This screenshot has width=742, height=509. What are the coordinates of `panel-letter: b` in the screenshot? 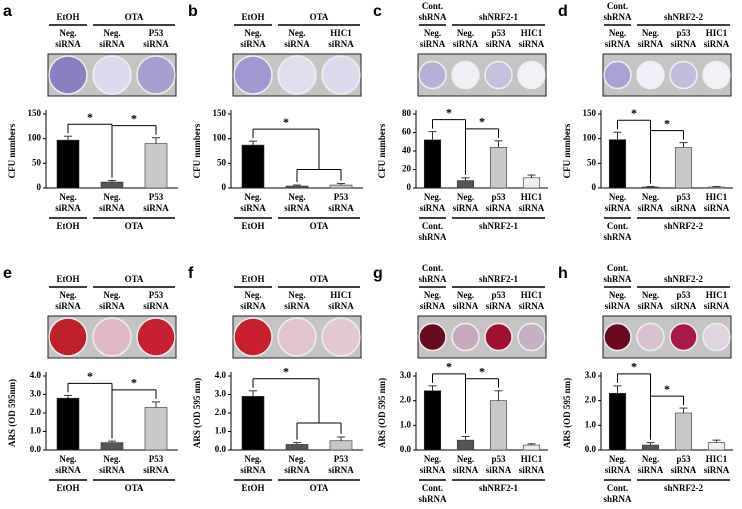 It's located at (193, 11).